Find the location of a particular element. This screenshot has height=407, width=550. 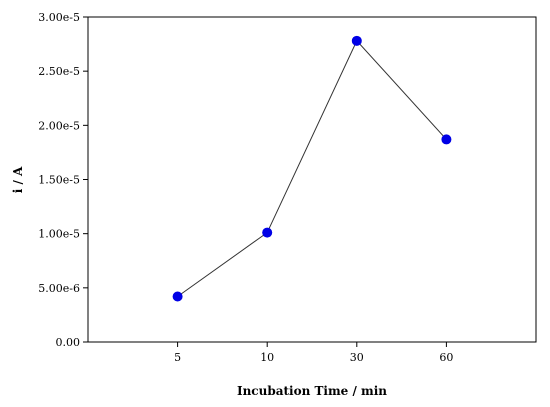

y-axis-label: i / A is located at coordinates (18, 179).